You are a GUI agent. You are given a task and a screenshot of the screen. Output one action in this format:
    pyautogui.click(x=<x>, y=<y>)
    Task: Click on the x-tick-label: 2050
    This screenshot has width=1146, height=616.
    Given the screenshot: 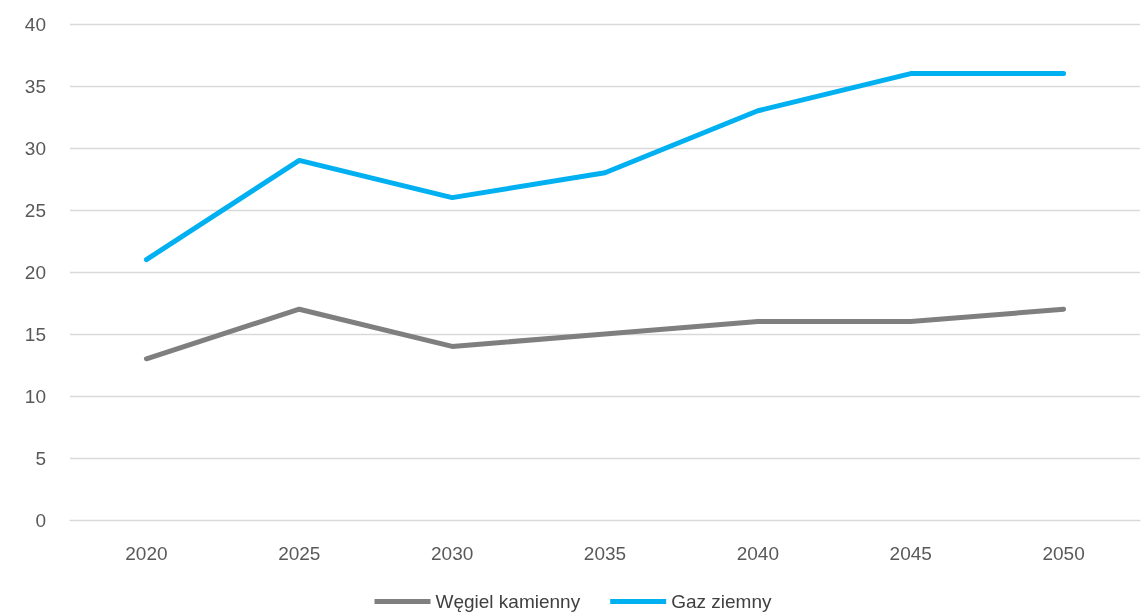 What is the action you would take?
    pyautogui.click(x=1063, y=553)
    